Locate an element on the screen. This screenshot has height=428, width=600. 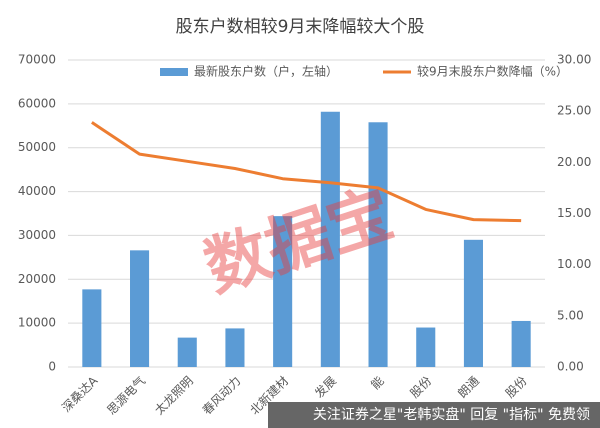
y2-tick-label: 15.00 is located at coordinates (574, 213).